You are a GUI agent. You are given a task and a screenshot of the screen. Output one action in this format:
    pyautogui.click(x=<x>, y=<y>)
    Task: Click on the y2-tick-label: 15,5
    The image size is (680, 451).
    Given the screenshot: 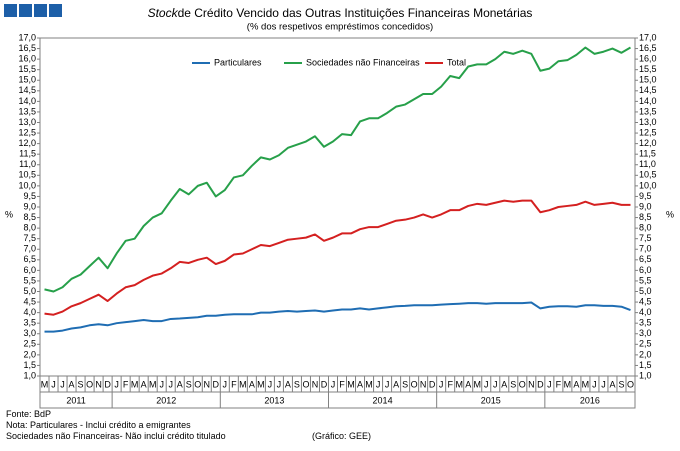 What is the action you would take?
    pyautogui.click(x=648, y=69)
    